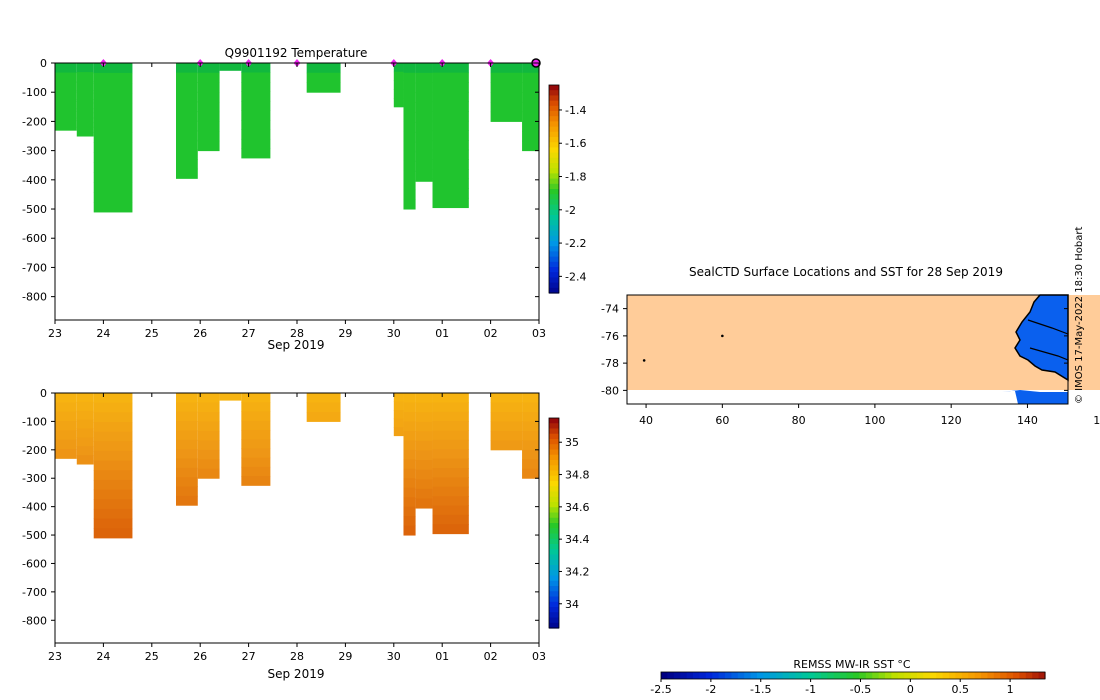  What do you see at coordinates (34, 209) in the screenshot?
I see `y-tick-label: -500` at bounding box center [34, 209].